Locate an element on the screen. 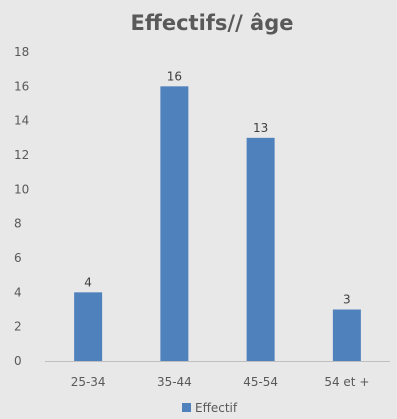 This screenshot has width=397, height=419. data-label: 3 is located at coordinates (347, 300).